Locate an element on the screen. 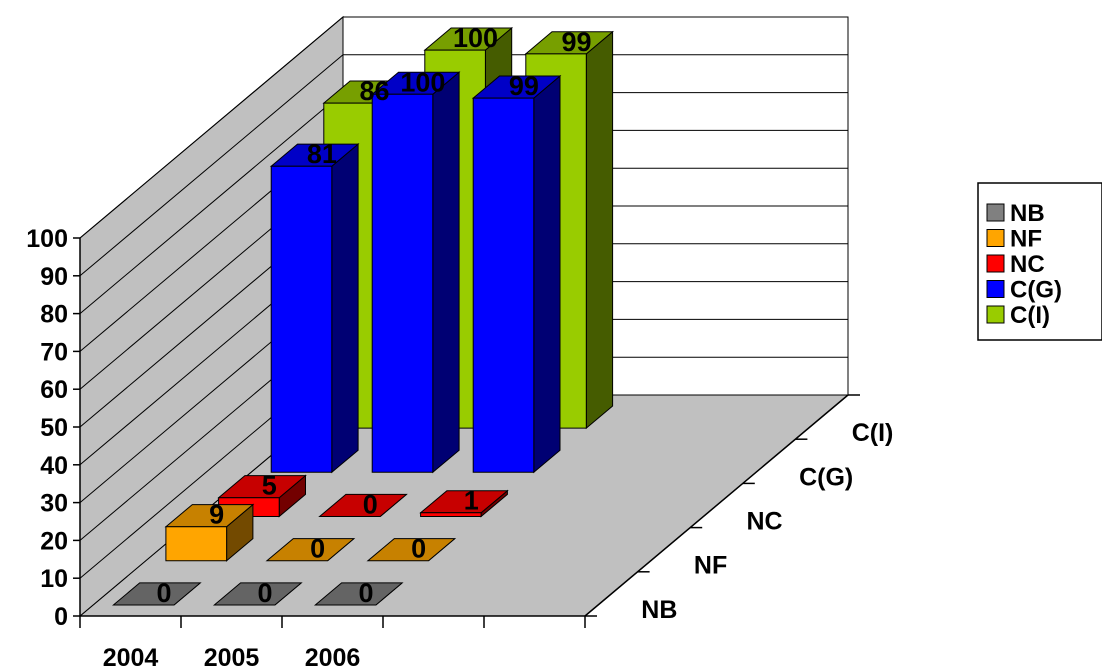 The image size is (1102, 670). y-tick-label: 50 is located at coordinates (54, 428).